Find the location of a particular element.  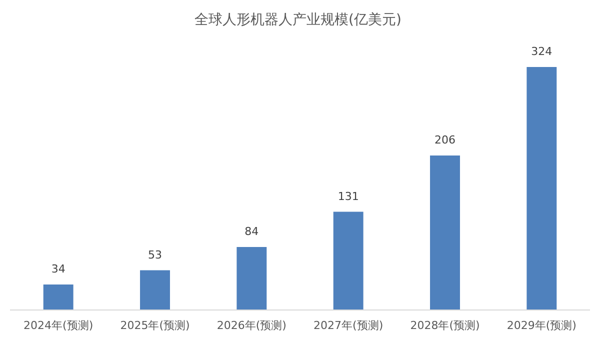

x-tick-label: 2024年(预测) is located at coordinates (59, 325).